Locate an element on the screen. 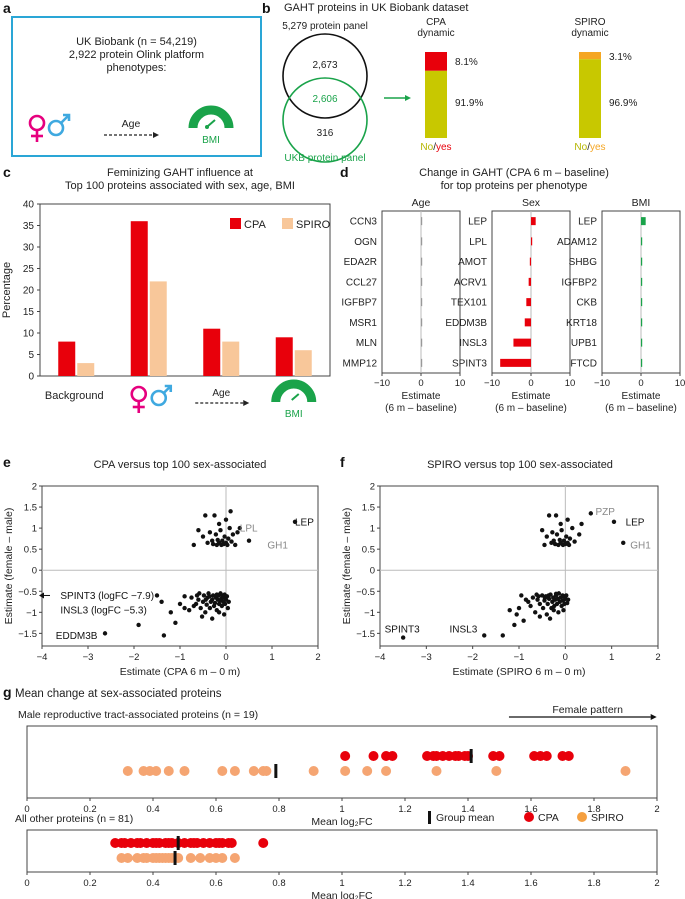 This screenshot has height=899, width=685. protein-label: MMP12 is located at coordinates (360, 363).